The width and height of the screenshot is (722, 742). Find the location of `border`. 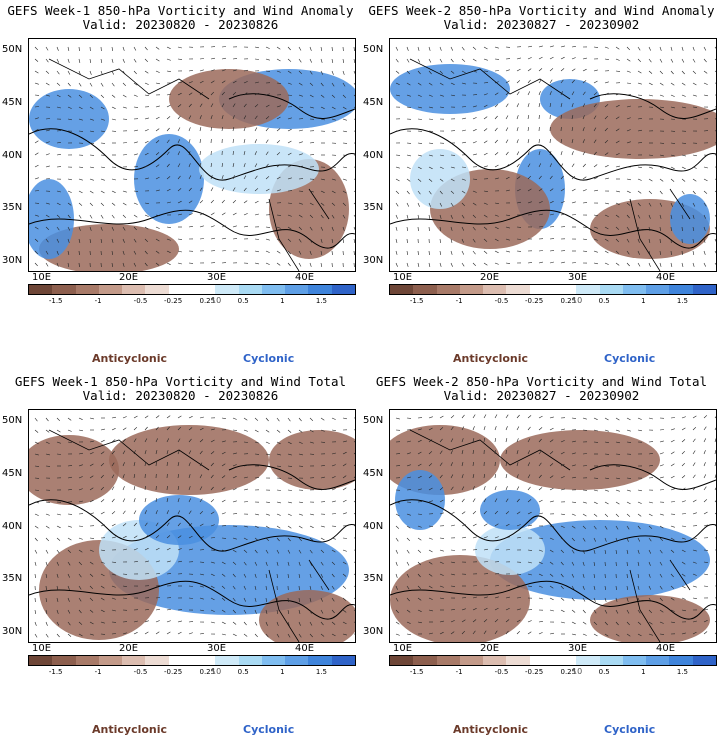

border is located at coordinates (189, 535).